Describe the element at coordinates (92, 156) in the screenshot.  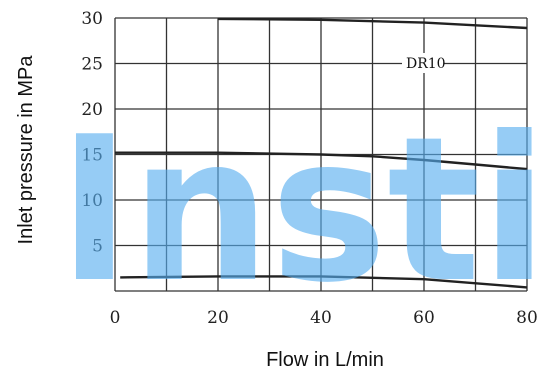
I see `y-tick-label: 15` at that location.